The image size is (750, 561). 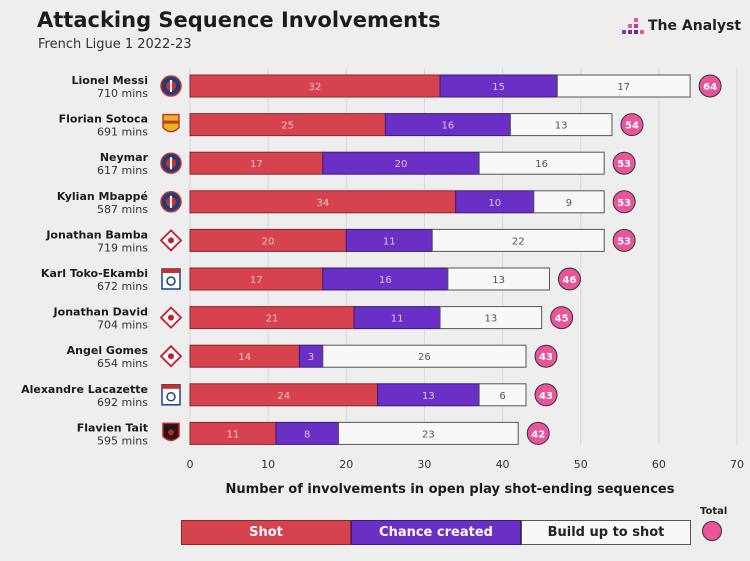 I want to click on player-minutes: 595 mins, so click(x=122, y=440).